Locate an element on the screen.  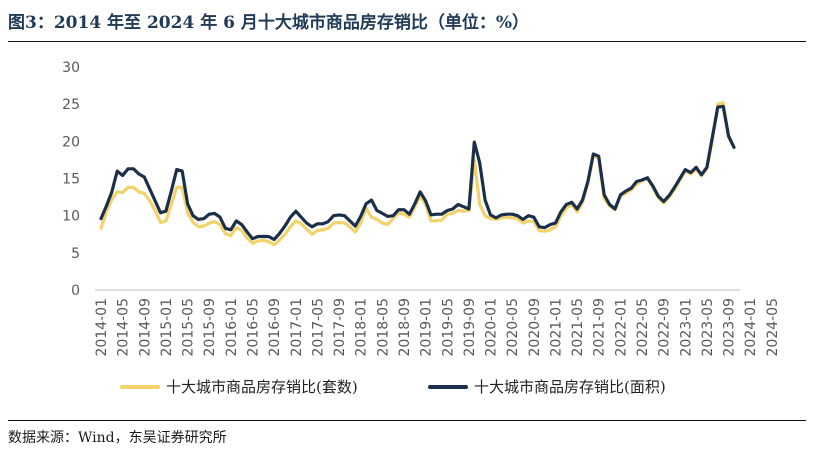
x-tick-label: 2024-01 is located at coordinates (751, 327).